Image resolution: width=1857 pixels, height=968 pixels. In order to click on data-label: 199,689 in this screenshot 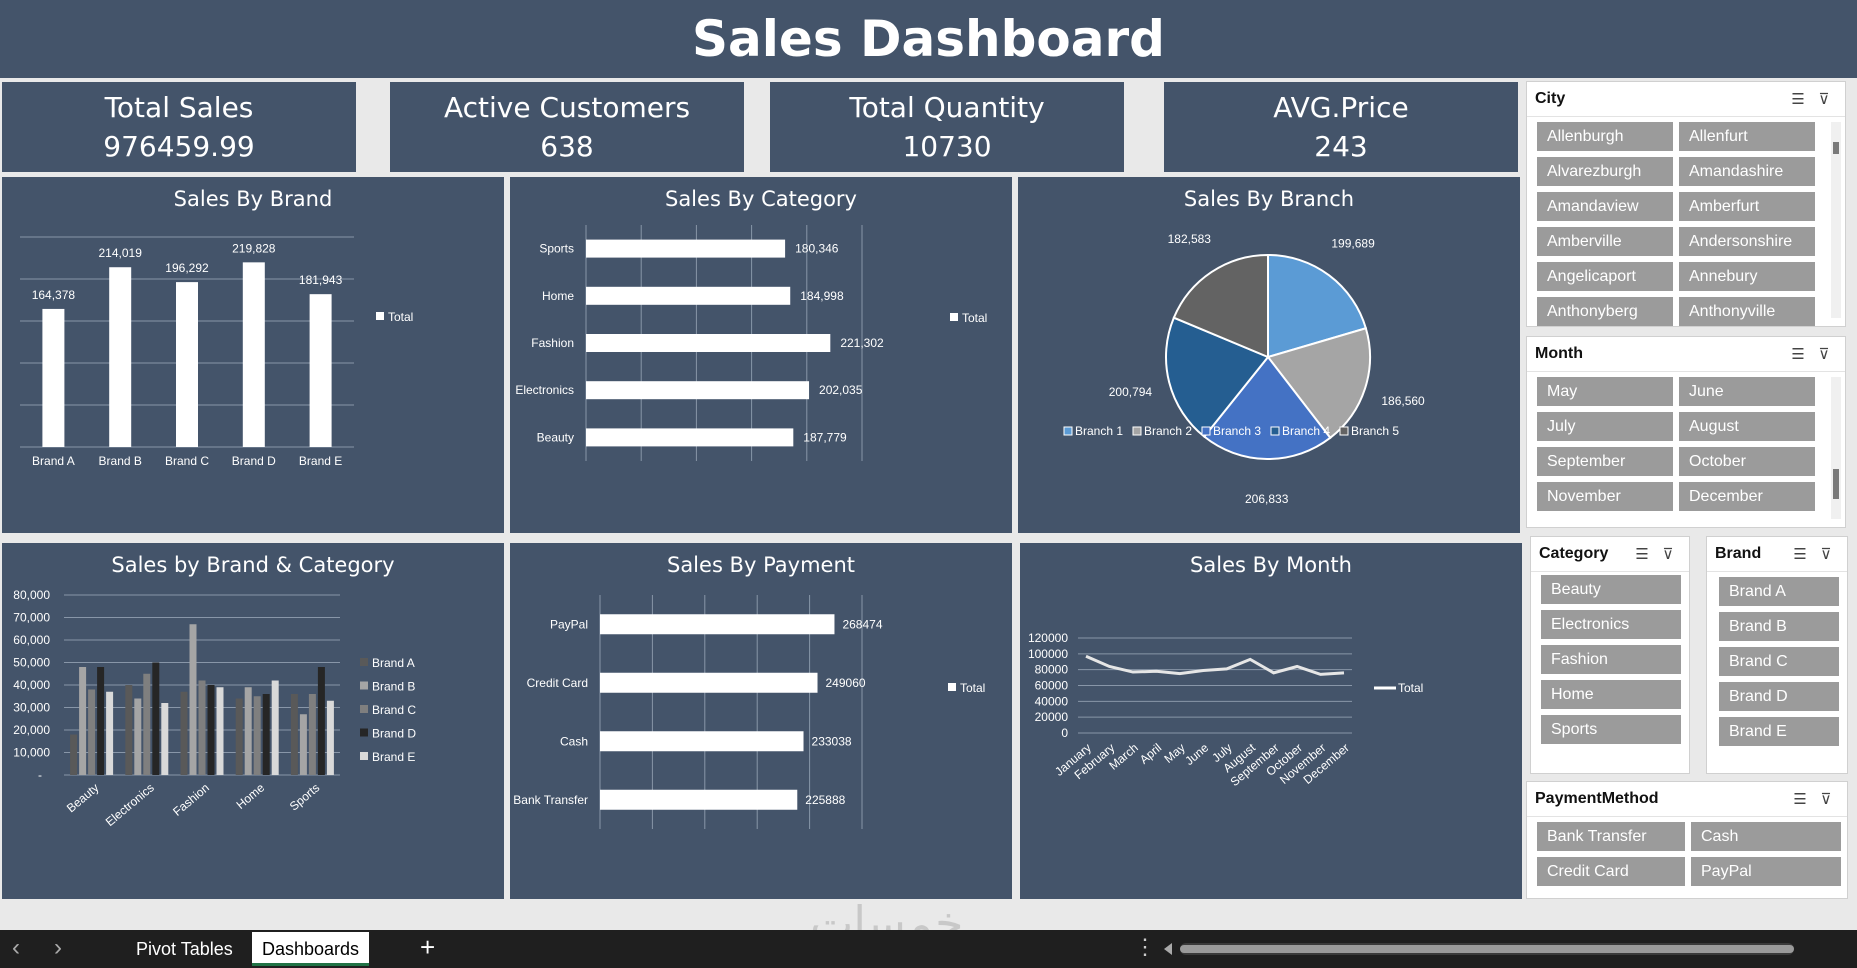, I will do `click(1353, 243)`.